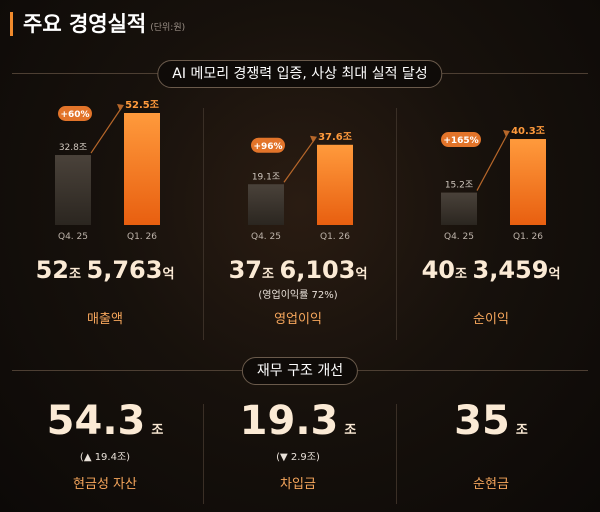 Image resolution: width=600 pixels, height=512 pixels. I want to click on growth-badge-label: +96%, so click(267, 147).